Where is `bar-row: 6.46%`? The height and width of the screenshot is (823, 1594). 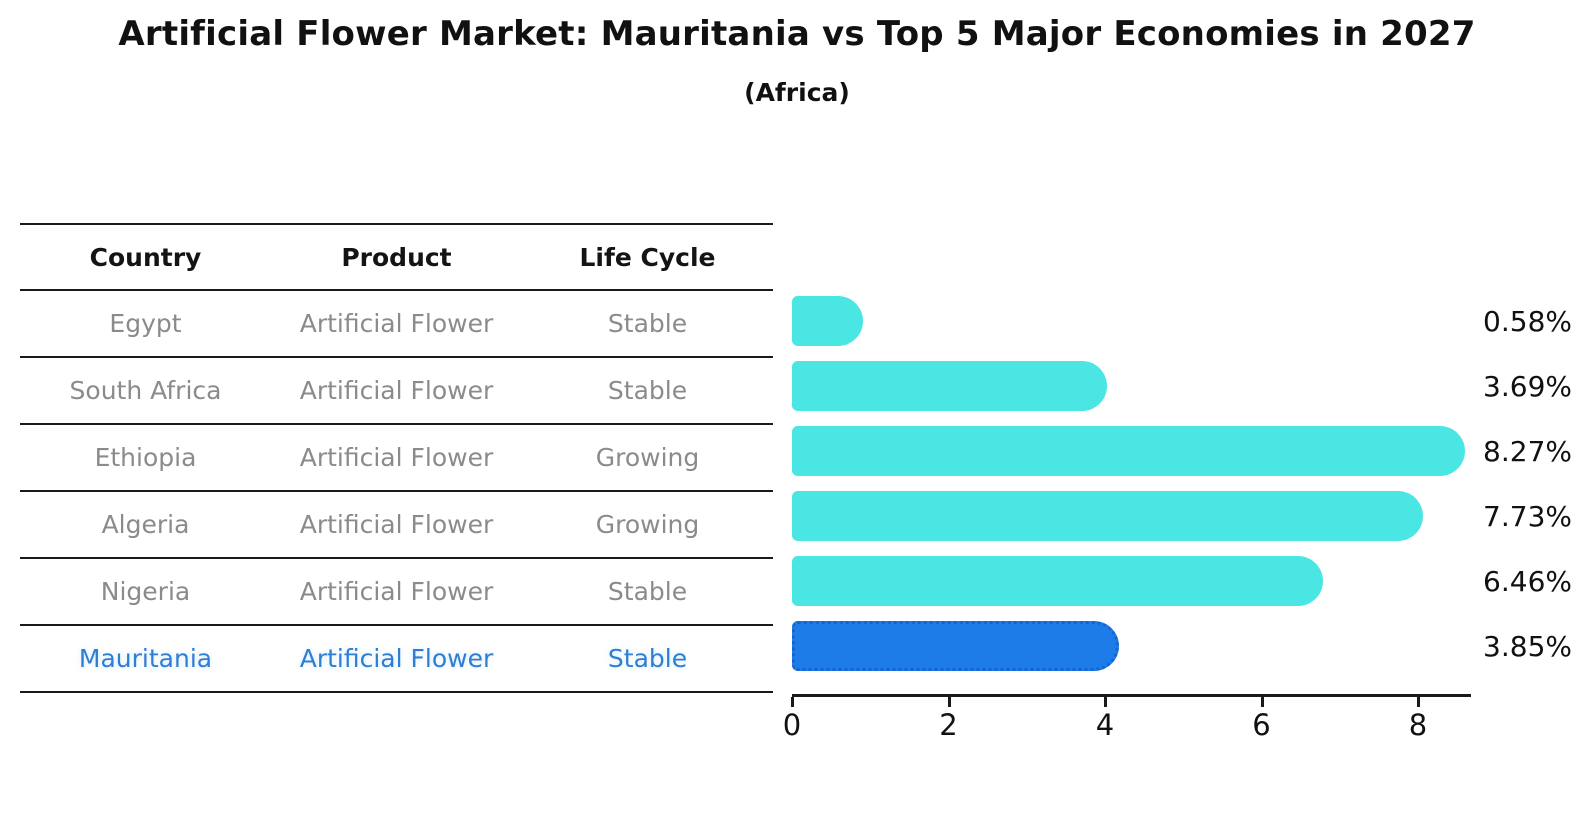 bar-row: 6.46% is located at coordinates (1193, 581).